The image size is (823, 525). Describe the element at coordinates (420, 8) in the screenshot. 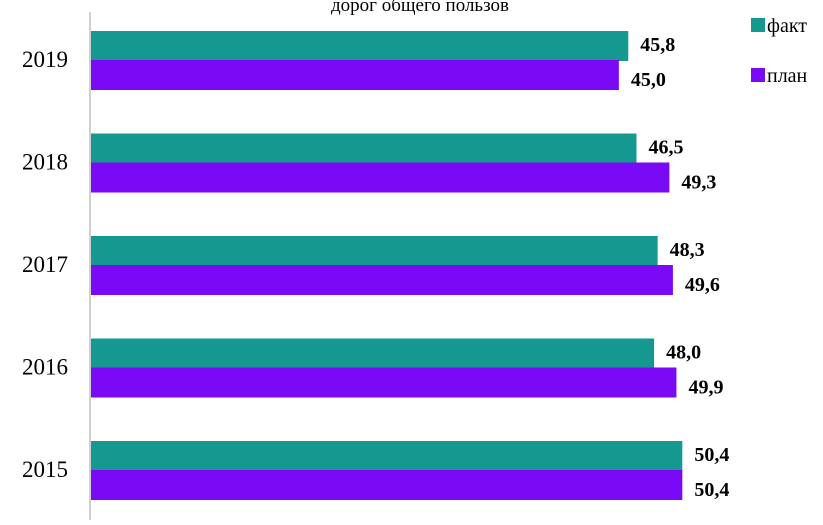

I see `chart-title: дорог общего пользов` at that location.